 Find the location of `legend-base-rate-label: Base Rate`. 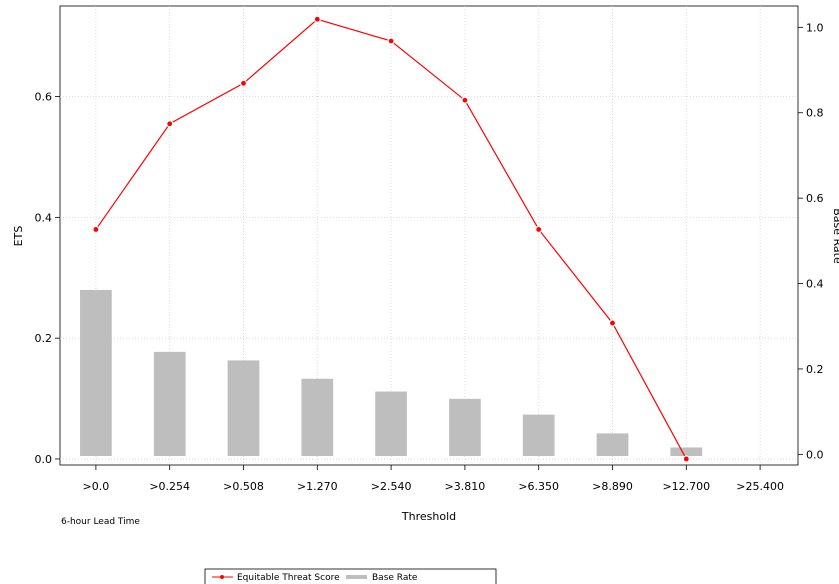

legend-base-rate-label: Base Rate is located at coordinates (395, 578).